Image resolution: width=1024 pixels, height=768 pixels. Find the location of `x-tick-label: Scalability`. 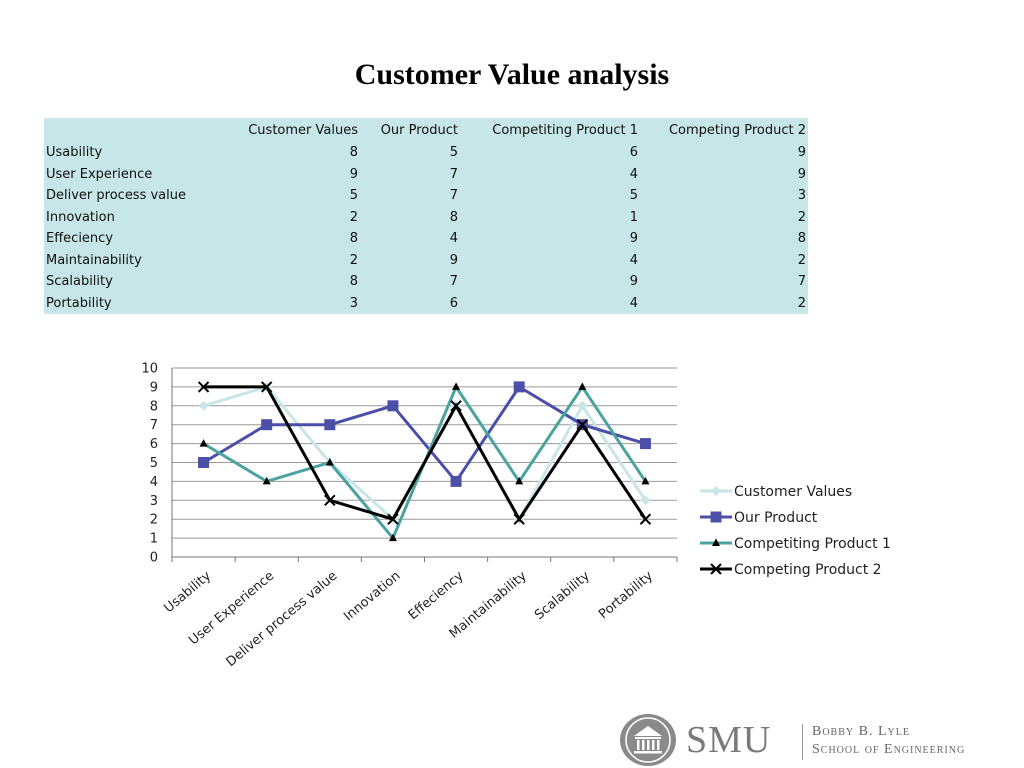

x-tick-label: Scalability is located at coordinates (562, 595).